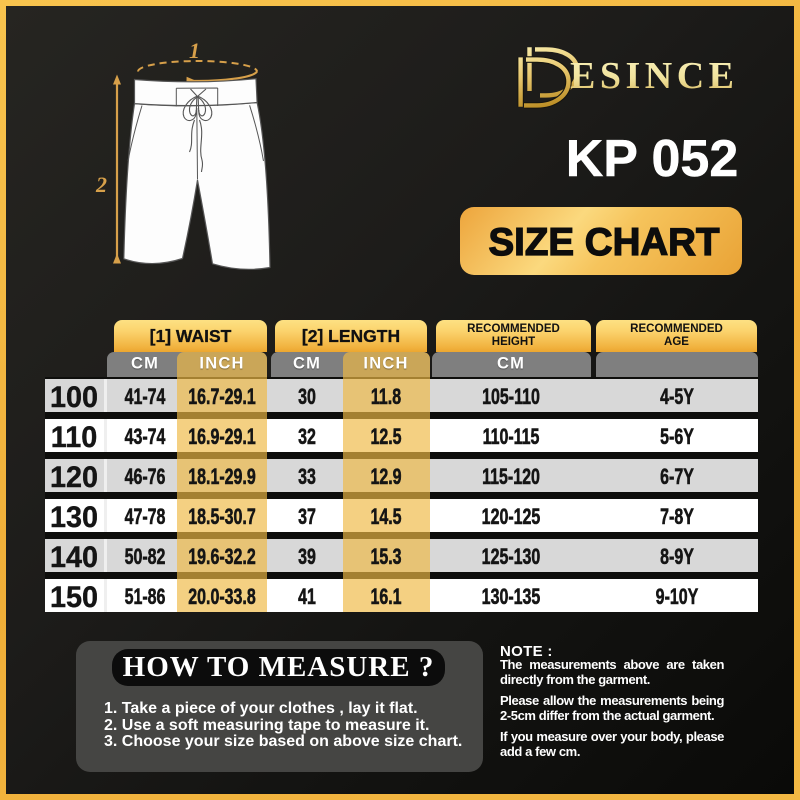 This screenshot has height=800, width=800. Describe the element at coordinates (194, 50) in the screenshot. I see `svg-text: 1` at that location.